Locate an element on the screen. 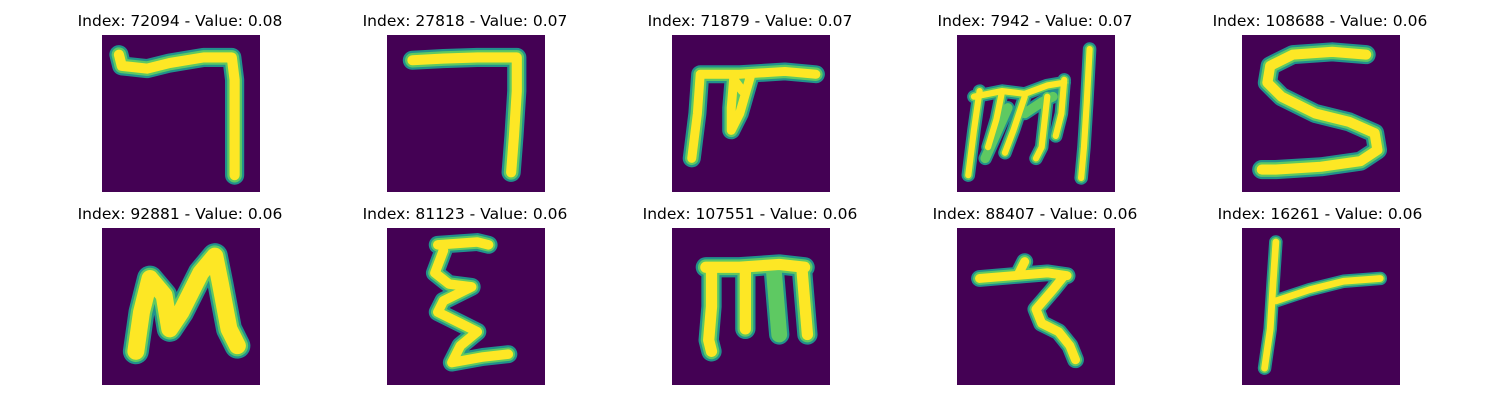  panel-title: Index: 88407 - Value: 0.06 is located at coordinates (1035, 214).